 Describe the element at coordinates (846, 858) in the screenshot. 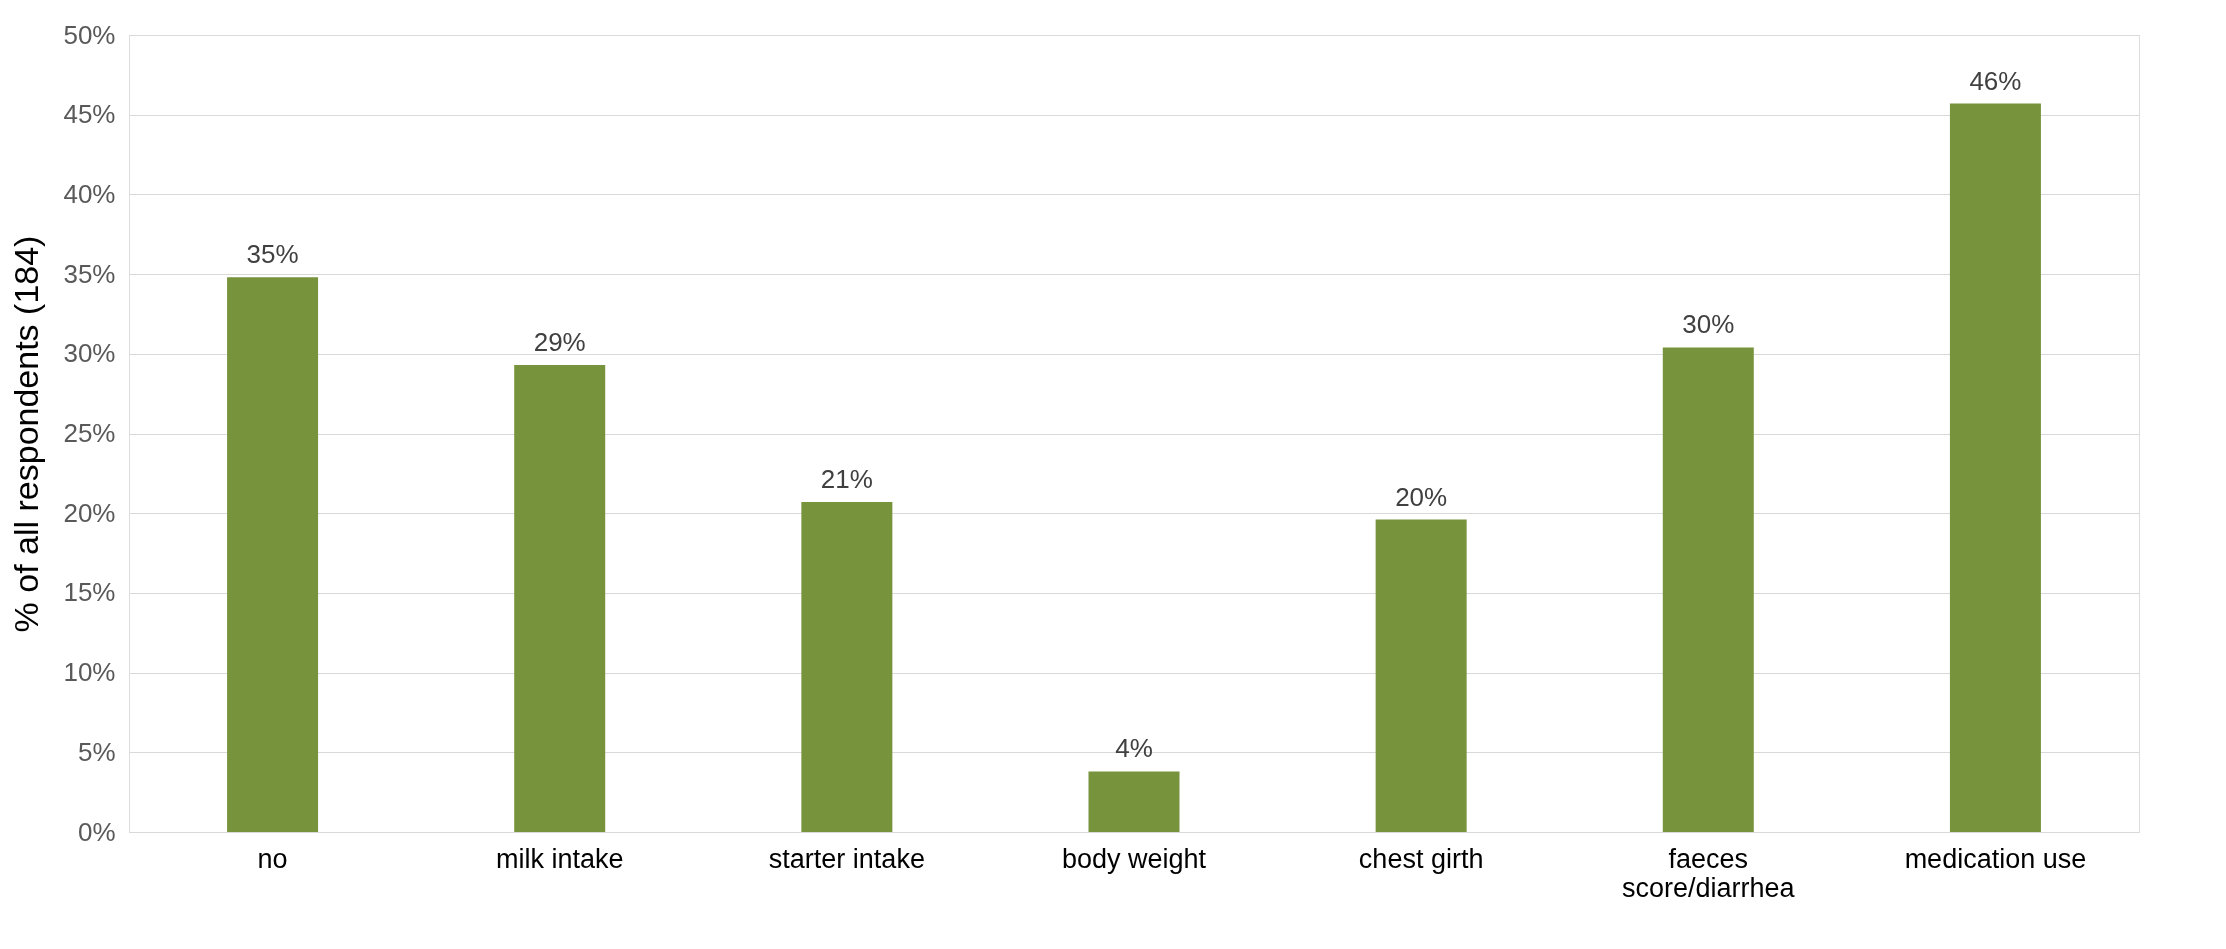

I see `x-tick-label: starter intake` at that location.